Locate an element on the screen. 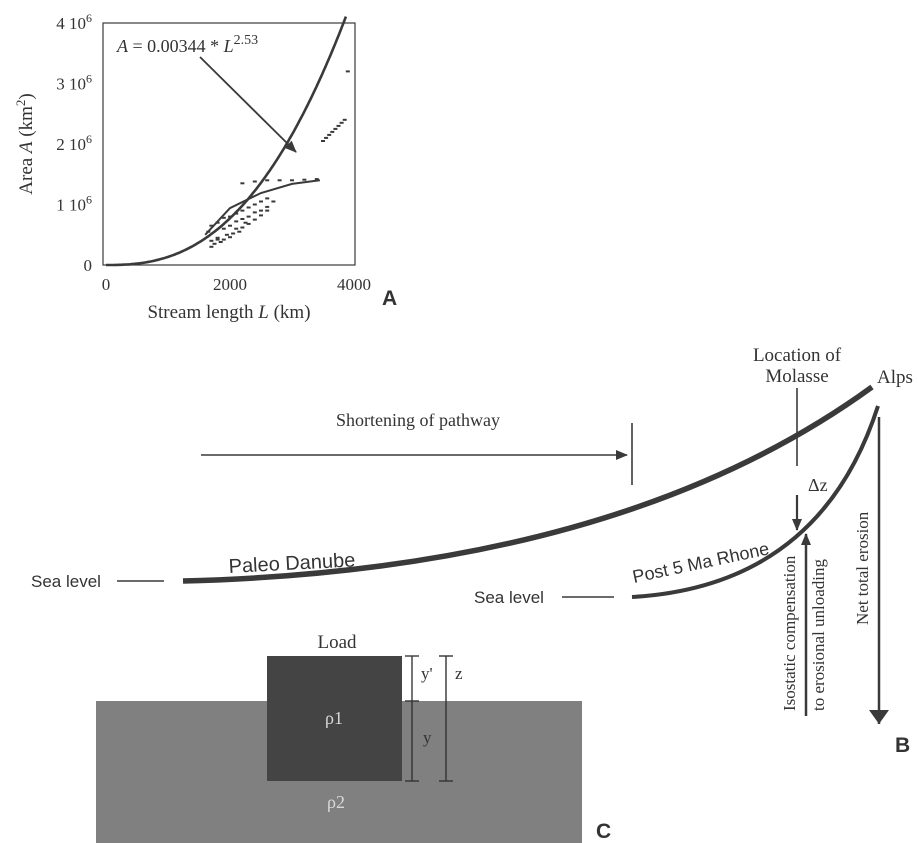  x-tick-label: 4000 is located at coordinates (354, 284).